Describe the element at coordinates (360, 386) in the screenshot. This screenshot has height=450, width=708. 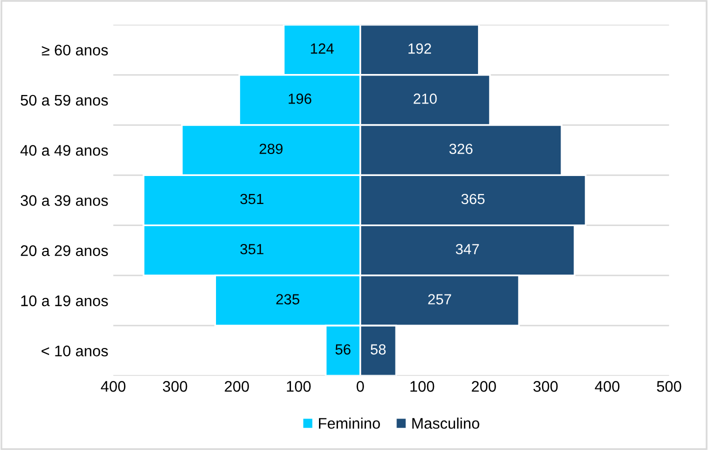
I see `x-tick-label: 0` at that location.